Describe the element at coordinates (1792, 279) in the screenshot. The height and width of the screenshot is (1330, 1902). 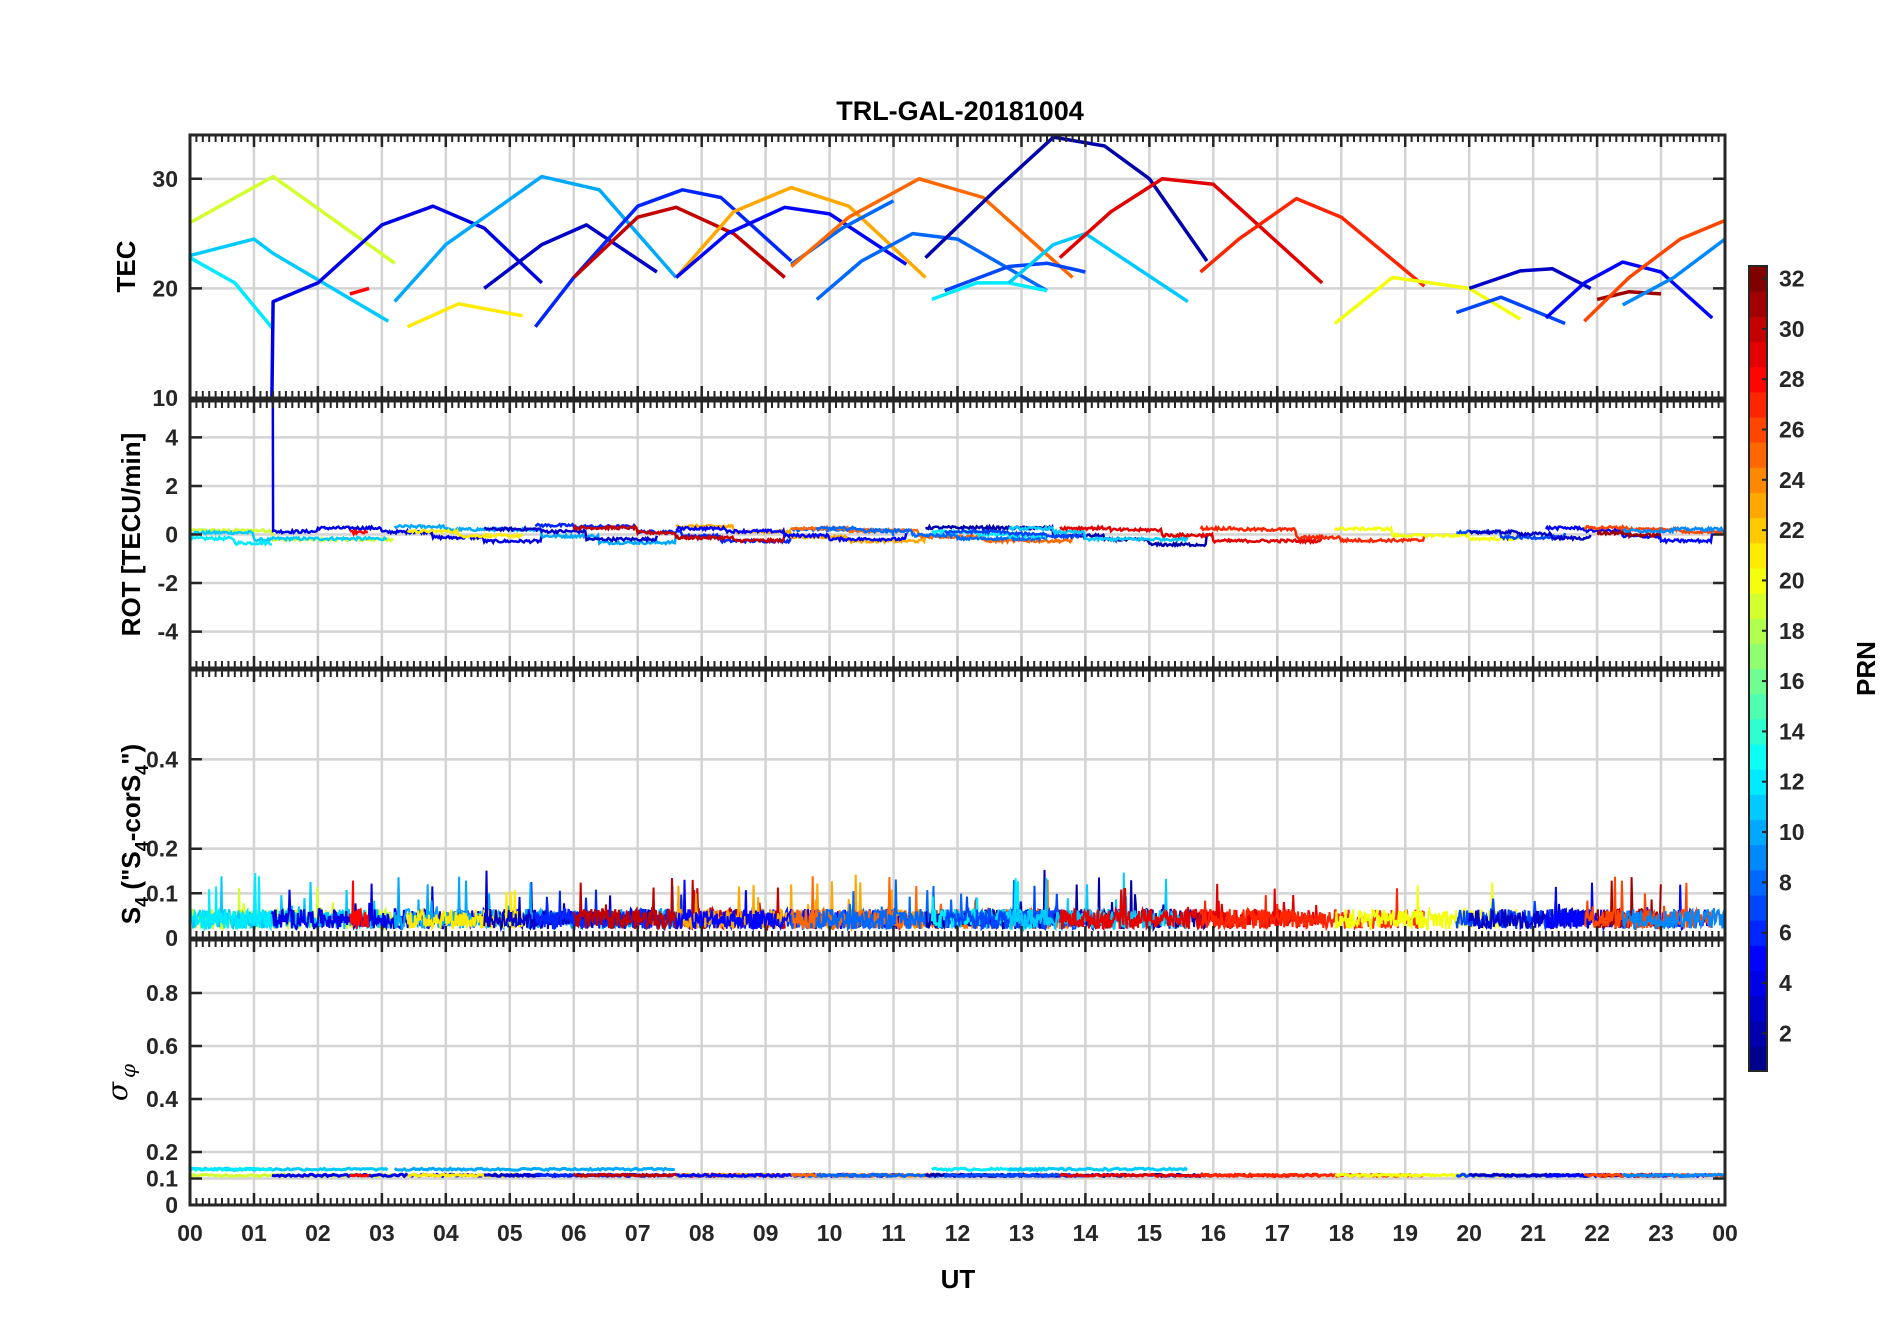
I see `colorbar-tick-label: 32` at that location.